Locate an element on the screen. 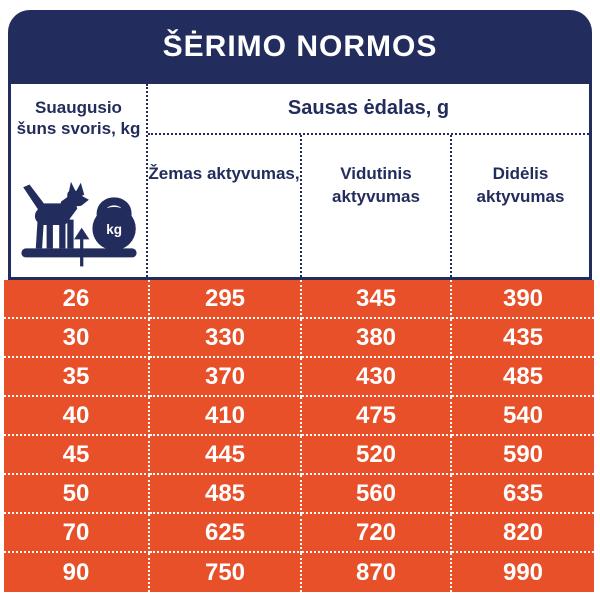 The width and height of the screenshot is (600, 600). activity-header-medium-label: Vidutinis aktyvumas is located at coordinates (376, 185).